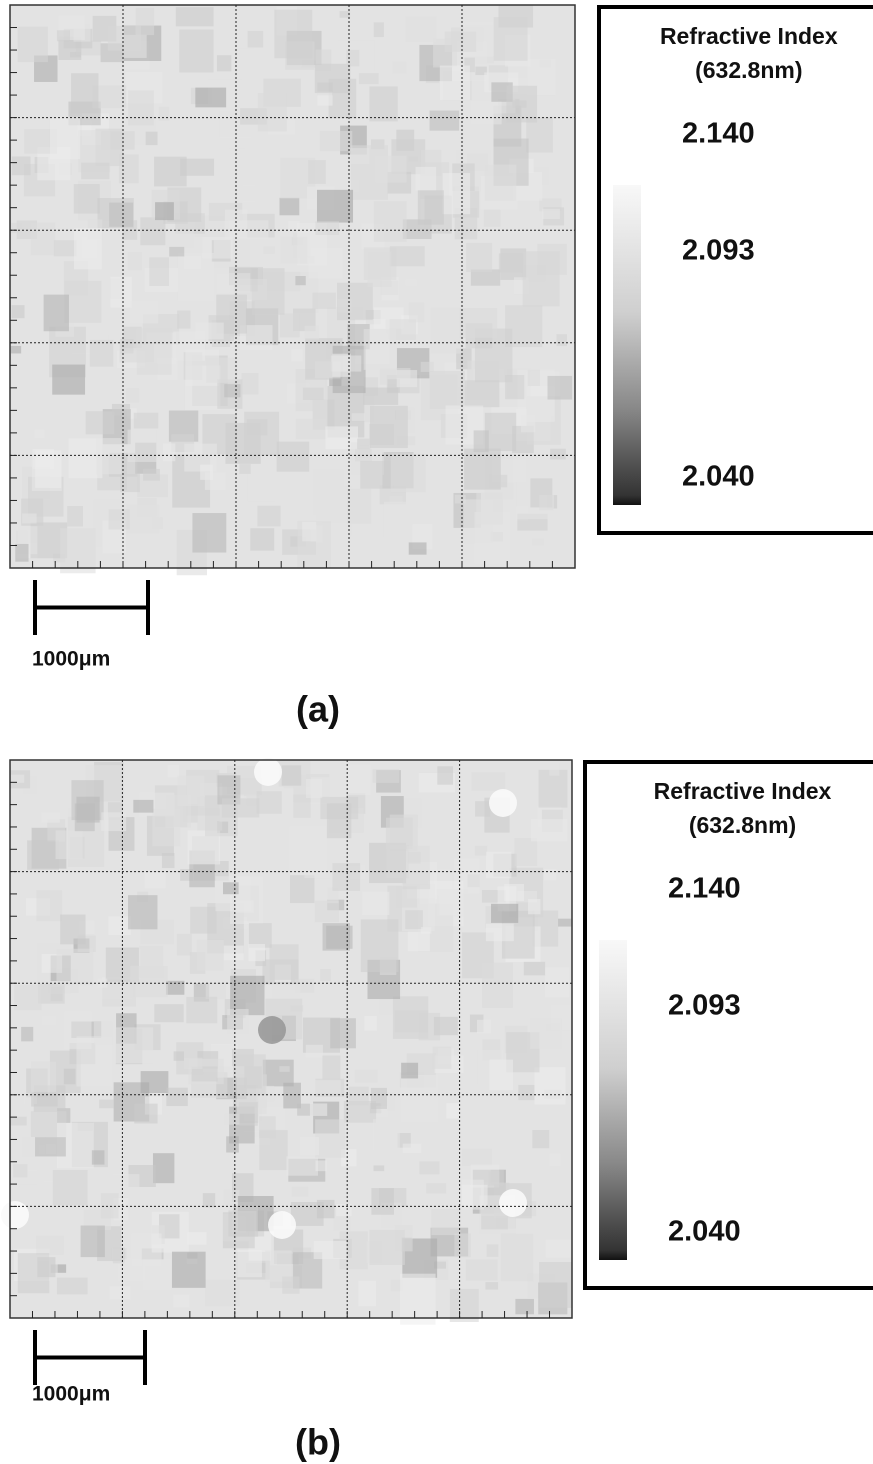 The image size is (873, 1464). Describe the element at coordinates (613, 1100) in the screenshot. I see `colorbar` at that location.